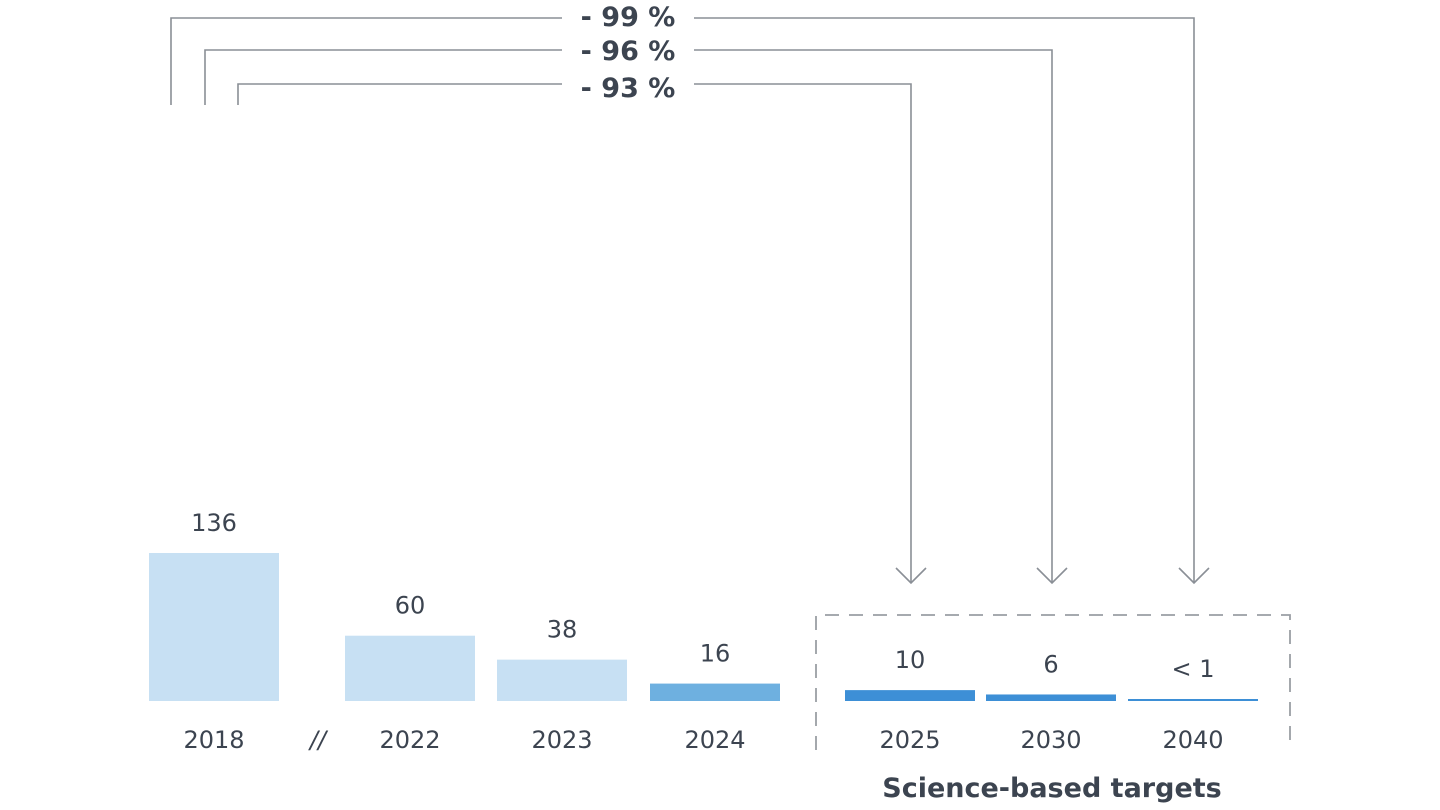 This screenshot has height=810, width=1440. What do you see at coordinates (628, 88) in the screenshot?
I see `reduction-label-93: - 93 %` at bounding box center [628, 88].